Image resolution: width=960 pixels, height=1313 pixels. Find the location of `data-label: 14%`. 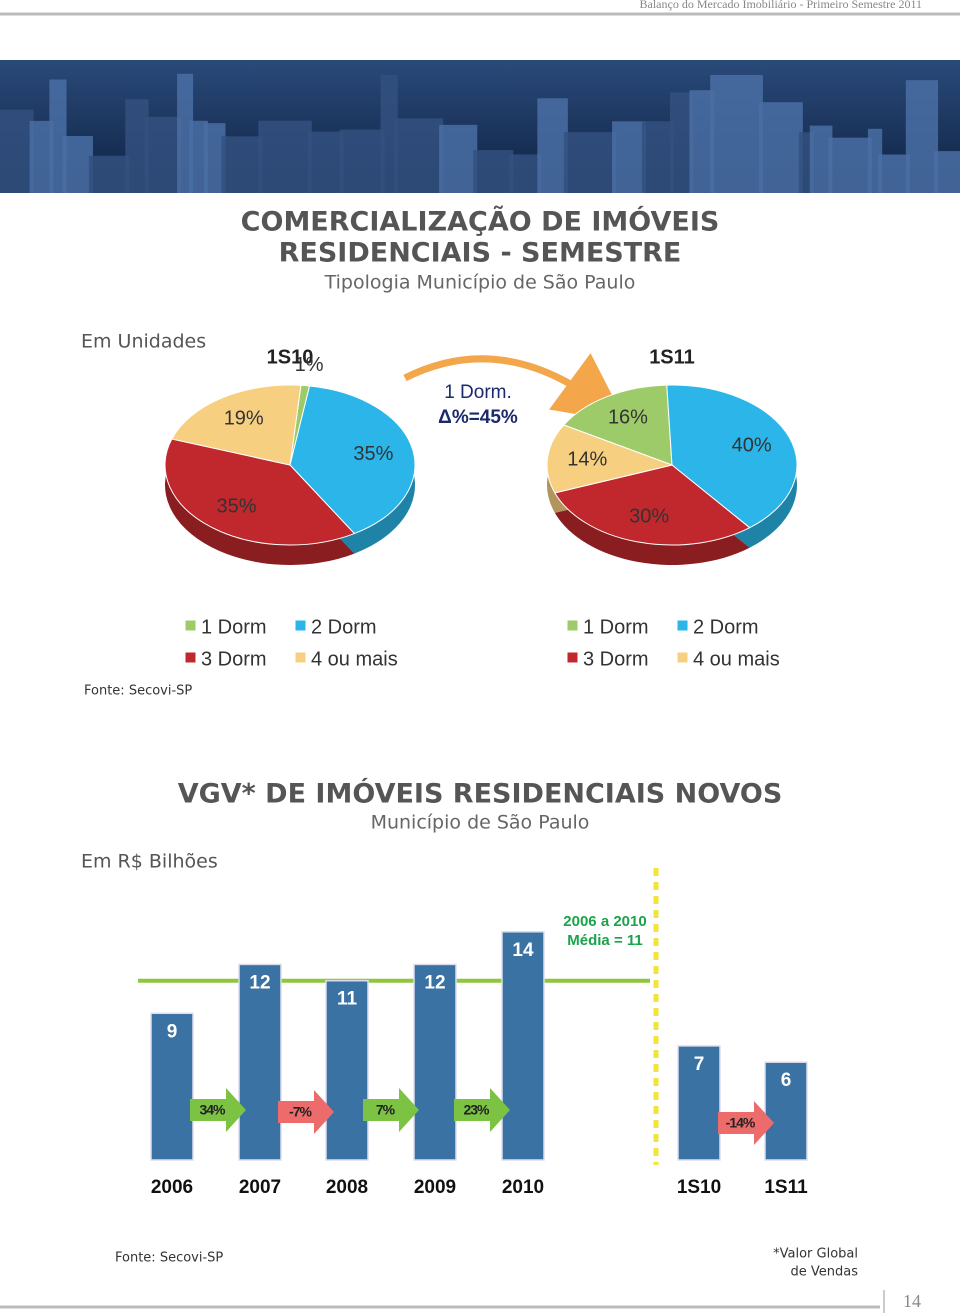

data-label: 14% is located at coordinates (587, 460).